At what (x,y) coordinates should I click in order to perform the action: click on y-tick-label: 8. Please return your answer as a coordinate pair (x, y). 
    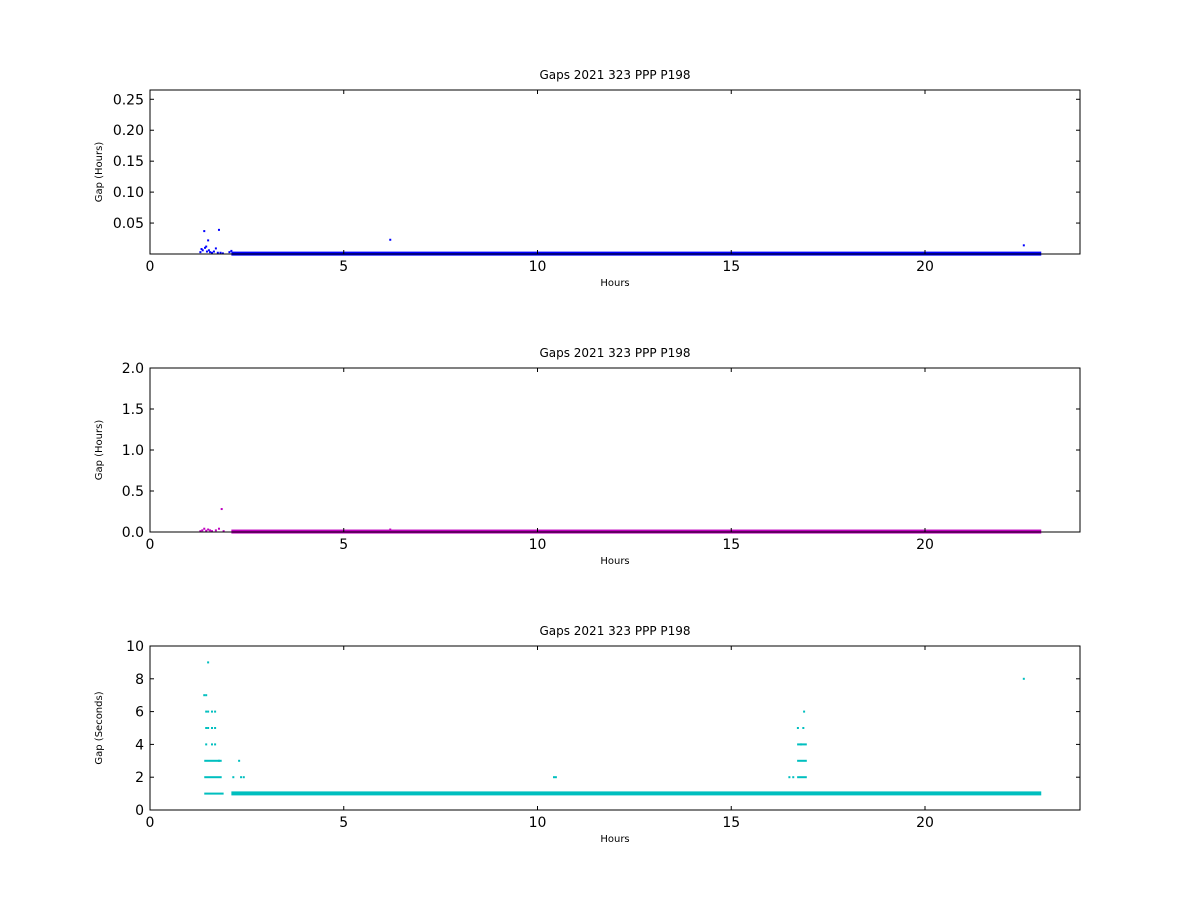
    Looking at the image, I should click on (139, 680).